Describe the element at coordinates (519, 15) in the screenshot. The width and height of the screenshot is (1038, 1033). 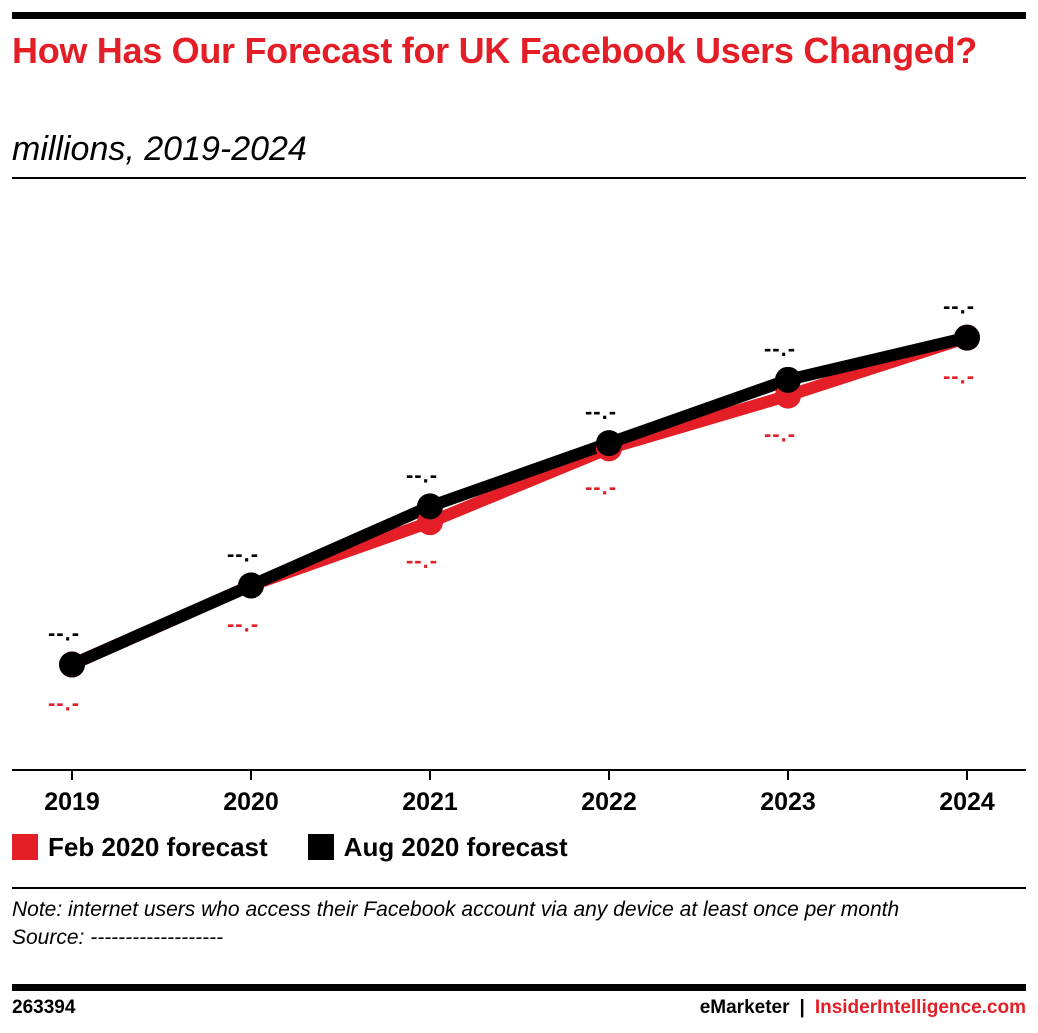
I see `top-rule` at that location.